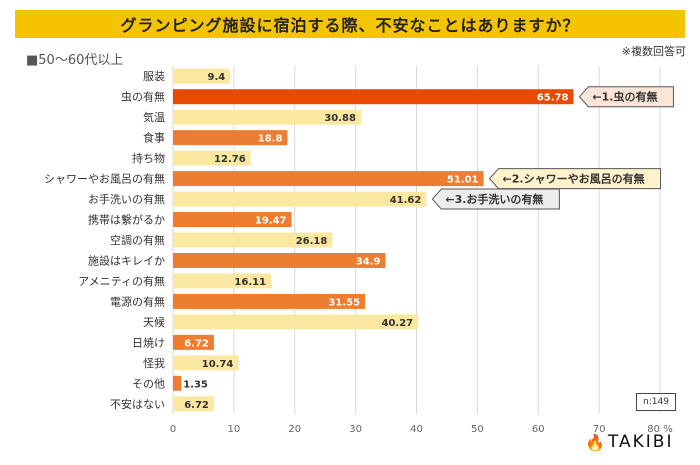 Image resolution: width=700 pixels, height=465 pixels. What do you see at coordinates (148, 342) in the screenshot?
I see `category-label: 日焼け` at bounding box center [148, 342].